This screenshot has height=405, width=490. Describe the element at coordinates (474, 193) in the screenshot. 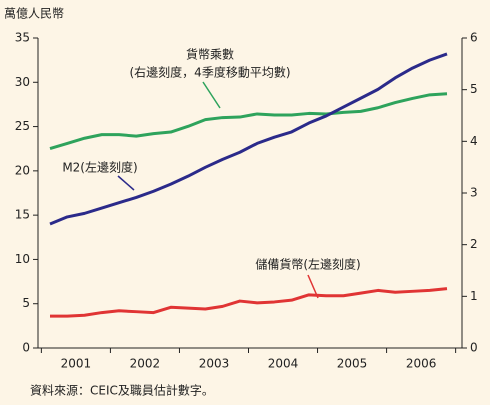

I see `y2-tick-label: 3` at that location.